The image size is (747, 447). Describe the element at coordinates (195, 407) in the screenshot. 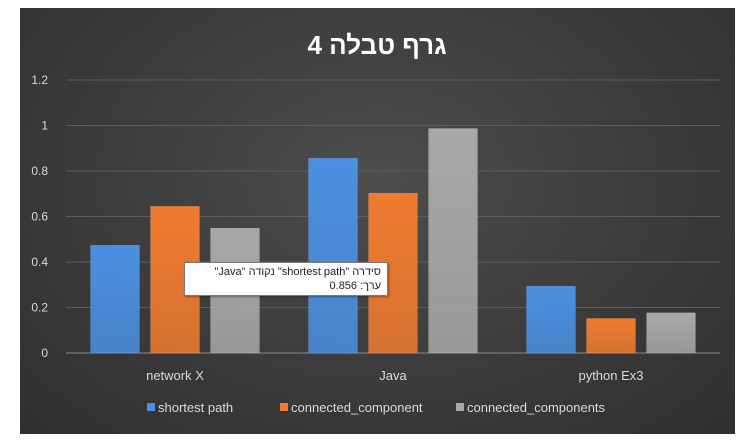

I see `legend-label: shortest path` at that location.